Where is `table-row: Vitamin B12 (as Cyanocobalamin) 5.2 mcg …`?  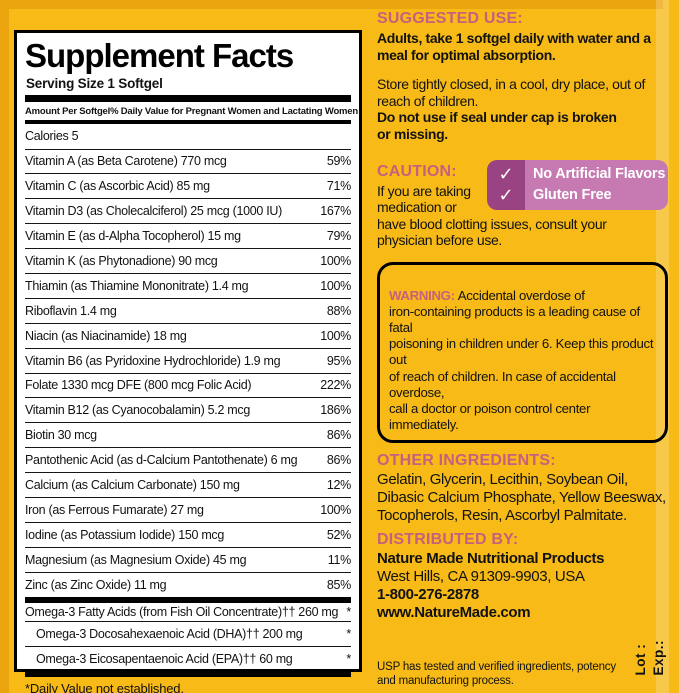
table-row: Vitamin B12 (as Cyanocobalamin) 5.2 mcg … is located at coordinates (188, 409).